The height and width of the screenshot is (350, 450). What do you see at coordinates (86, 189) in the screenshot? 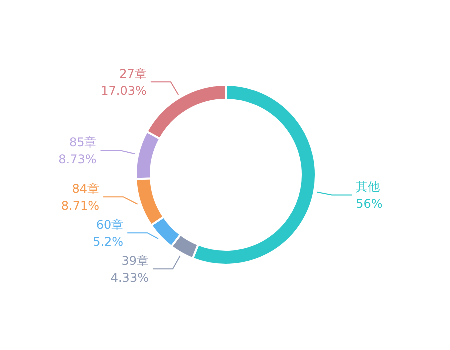
I see `slice-label: 84章` at bounding box center [86, 189].